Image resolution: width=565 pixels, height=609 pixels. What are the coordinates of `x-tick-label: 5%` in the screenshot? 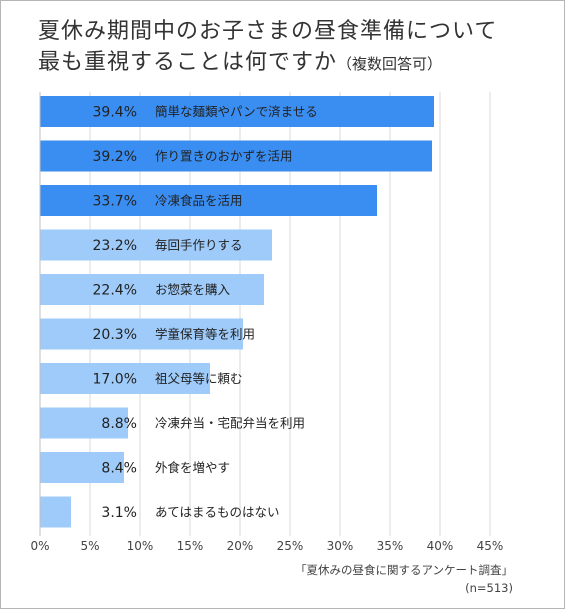 It's located at (89, 546).